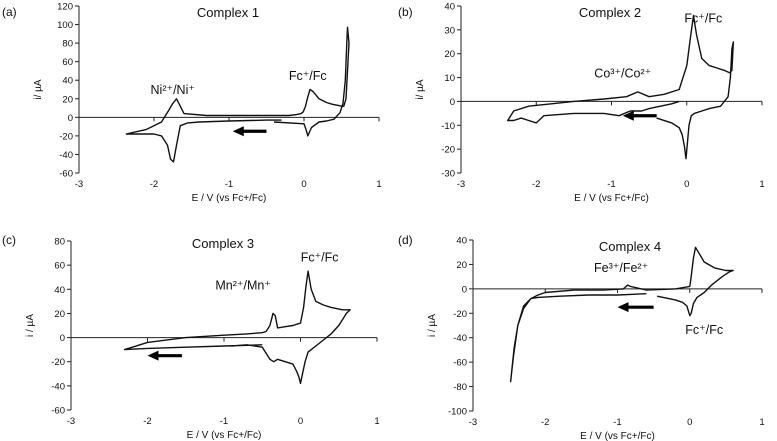 This screenshot has width=777, height=441. What do you see at coordinates (449, 30) in the screenshot?
I see `y-tick-label: 30` at bounding box center [449, 30].